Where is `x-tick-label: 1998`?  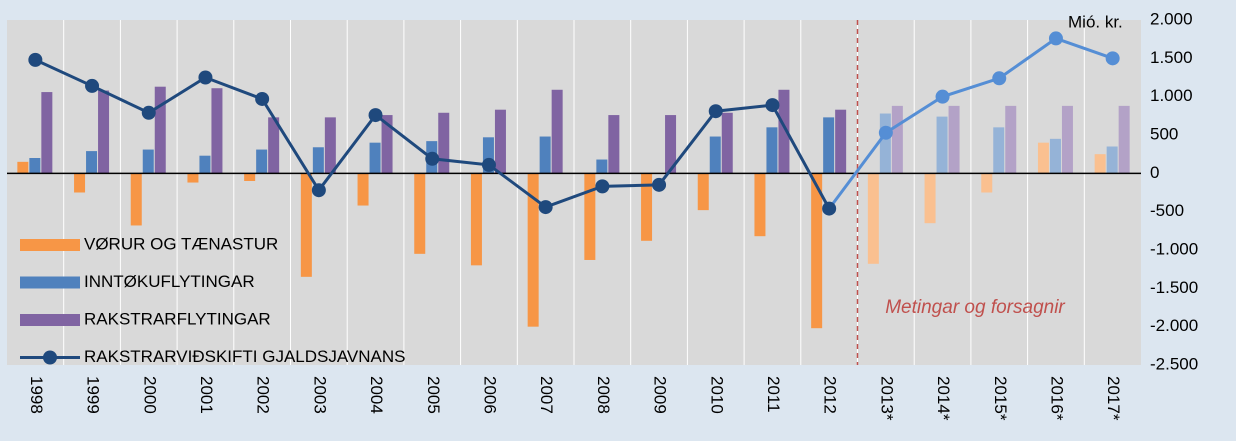 x-tick-label: 1998 is located at coordinates (36, 395).